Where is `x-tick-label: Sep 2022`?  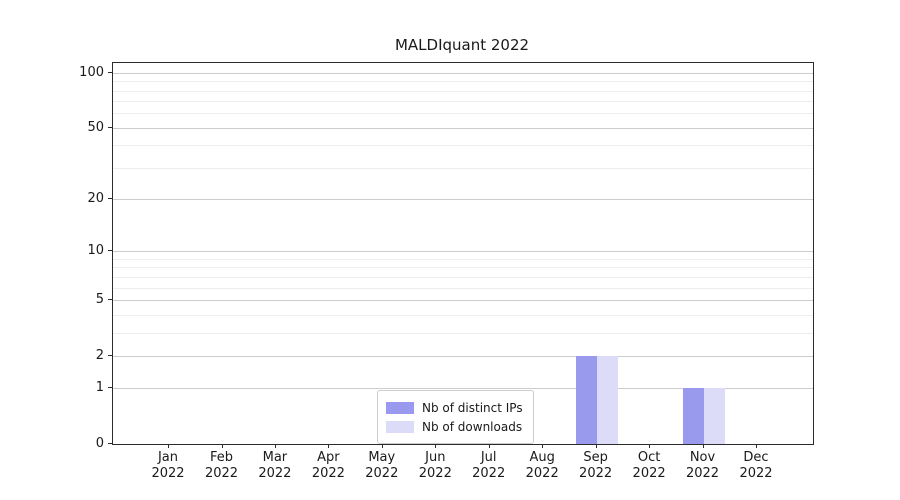 x-tick-label: Sep 2022 is located at coordinates (596, 465).